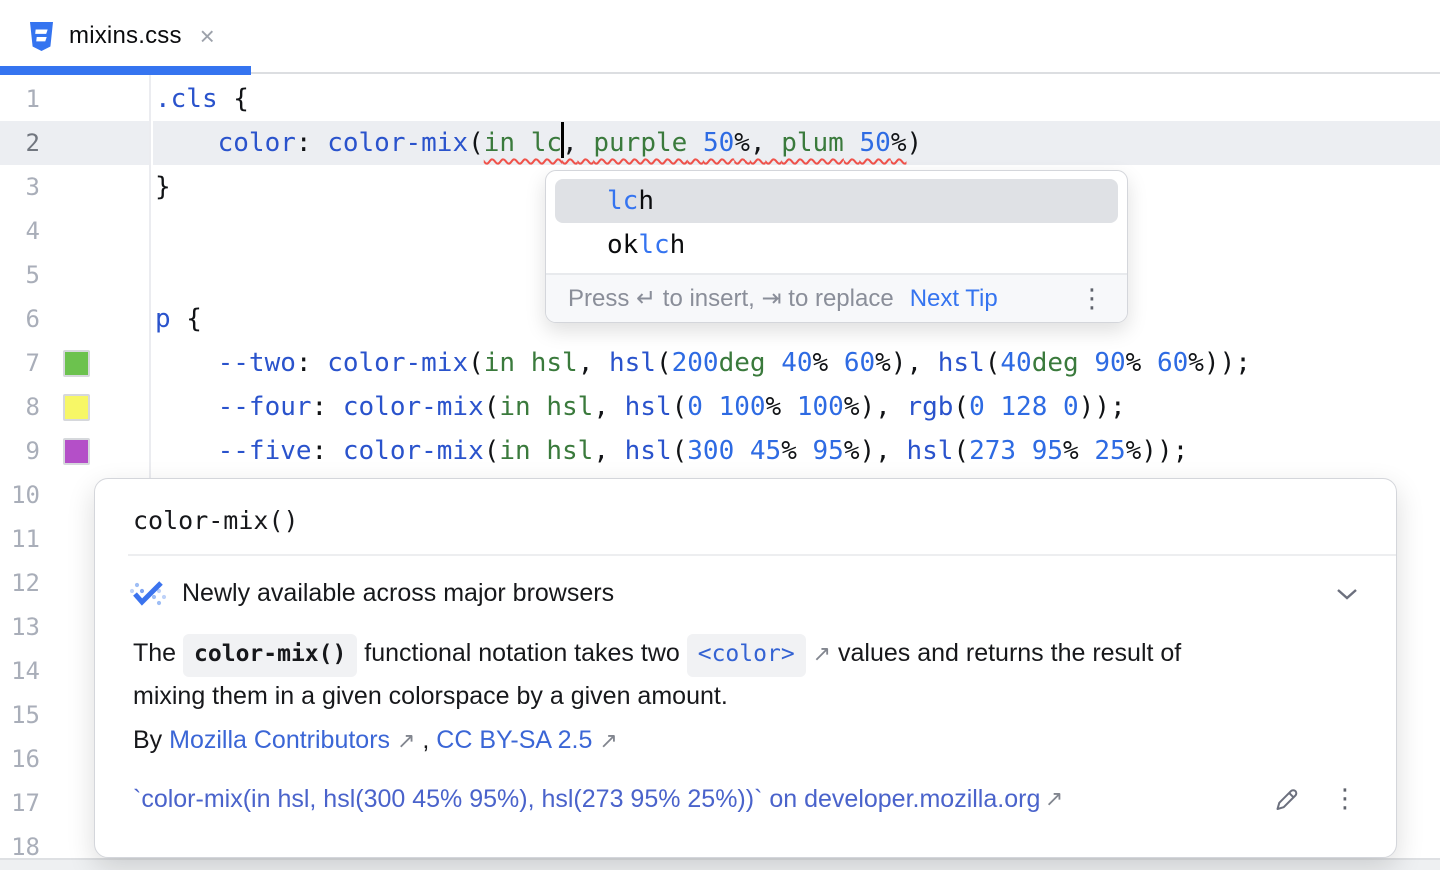  I want to click on line-number: 7, so click(32, 363).